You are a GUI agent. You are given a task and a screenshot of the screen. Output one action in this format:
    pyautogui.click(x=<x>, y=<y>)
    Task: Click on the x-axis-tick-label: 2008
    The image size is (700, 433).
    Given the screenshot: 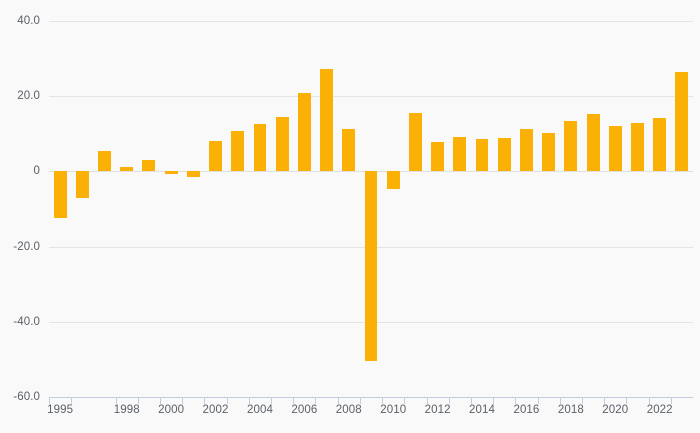 What is the action you would take?
    pyautogui.click(x=348, y=410)
    